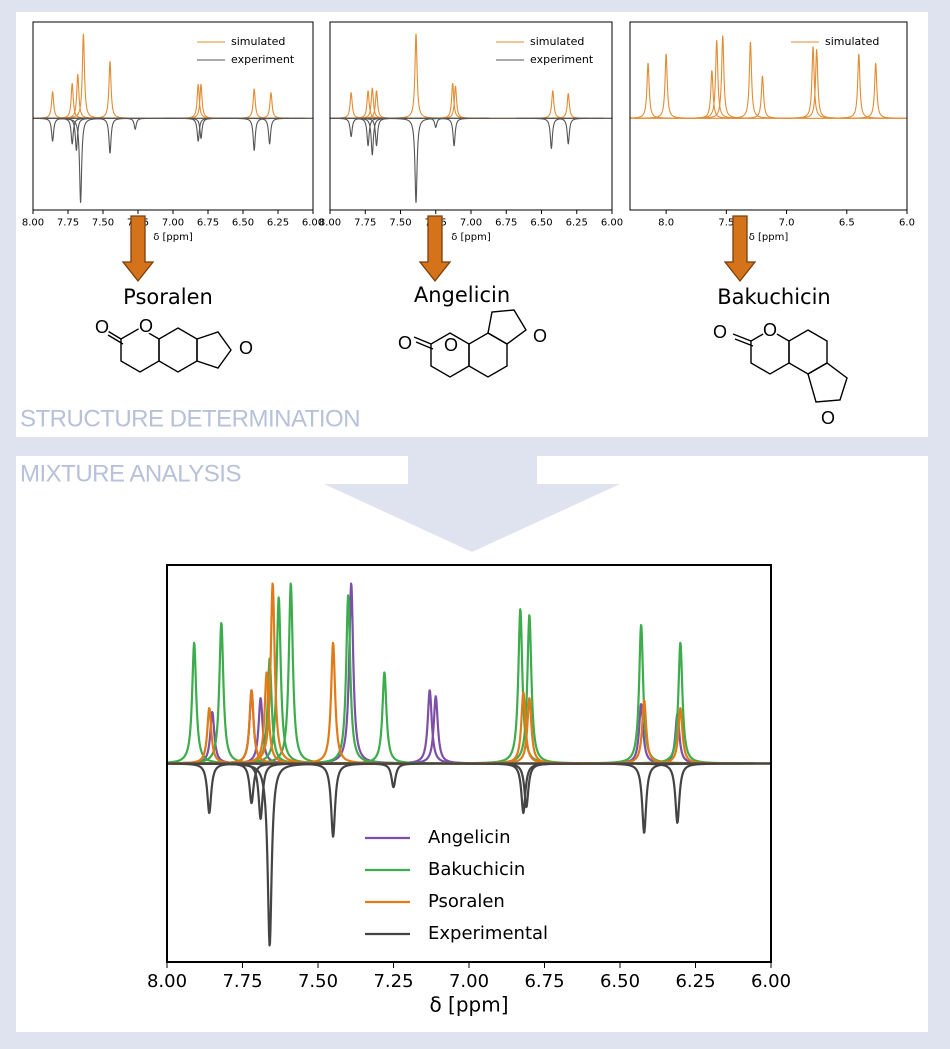 This screenshot has height=1049, width=950. What do you see at coordinates (666, 223) in the screenshot?
I see `x-tick-label: 8.0` at bounding box center [666, 223].